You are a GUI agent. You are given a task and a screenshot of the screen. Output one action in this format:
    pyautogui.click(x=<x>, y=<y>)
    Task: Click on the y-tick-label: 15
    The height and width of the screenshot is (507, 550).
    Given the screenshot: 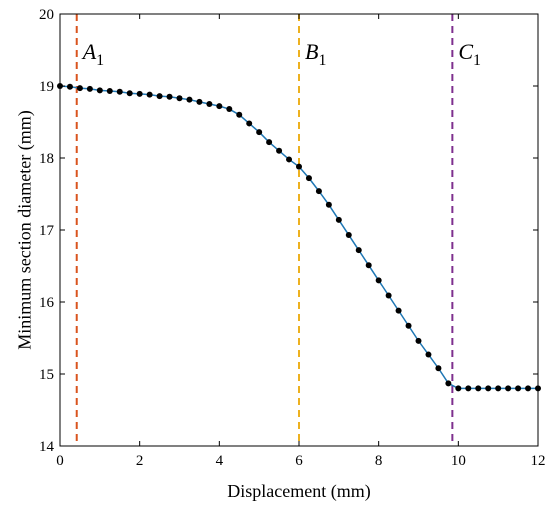 What is the action you would take?
    pyautogui.click(x=46, y=375)
    